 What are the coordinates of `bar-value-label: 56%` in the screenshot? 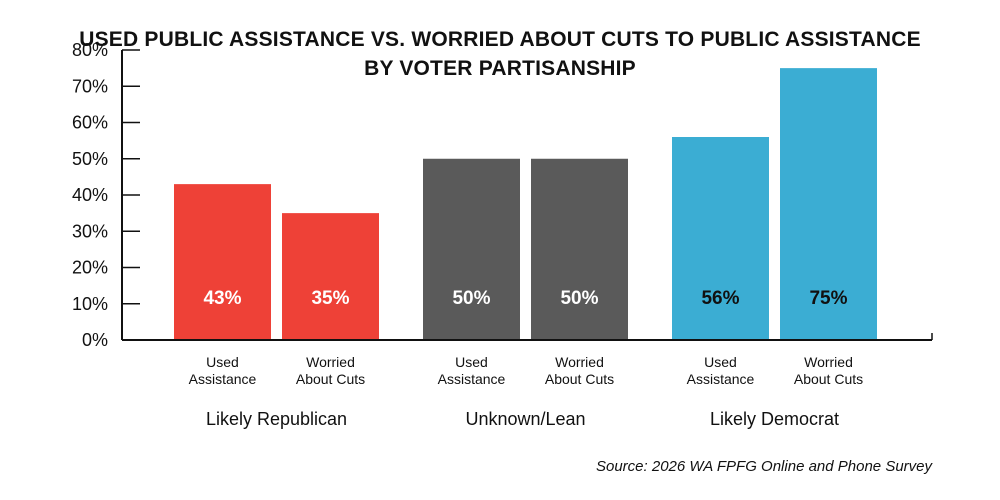 It's located at (720, 298).